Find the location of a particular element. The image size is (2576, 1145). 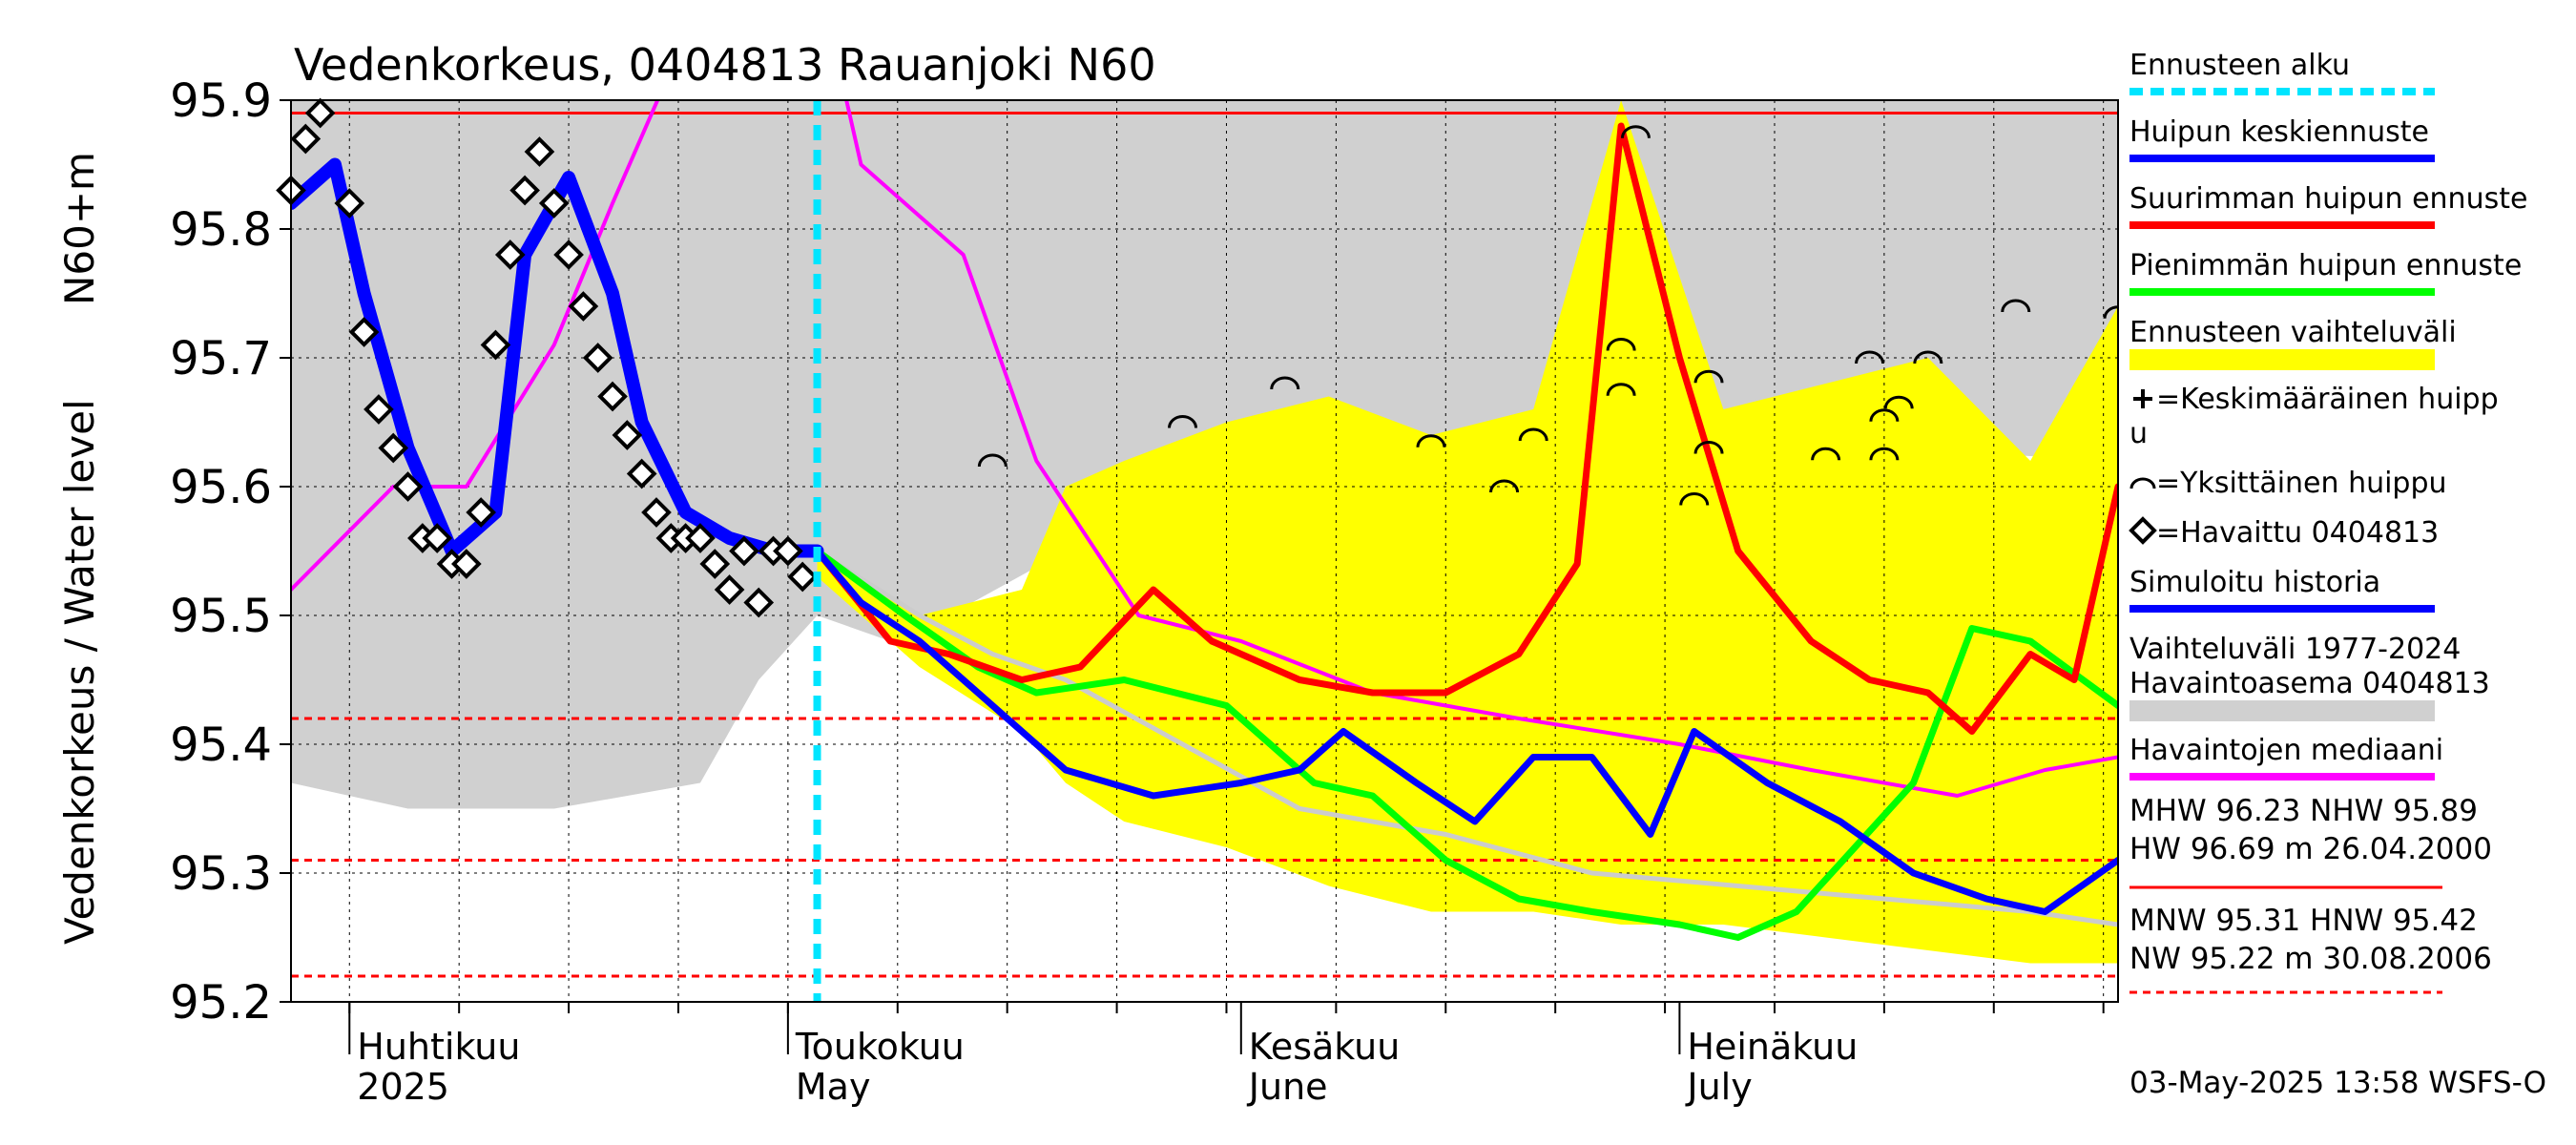

timestamp: 03-May-2025 13:58 WSFS-O is located at coordinates (2337, 1083).